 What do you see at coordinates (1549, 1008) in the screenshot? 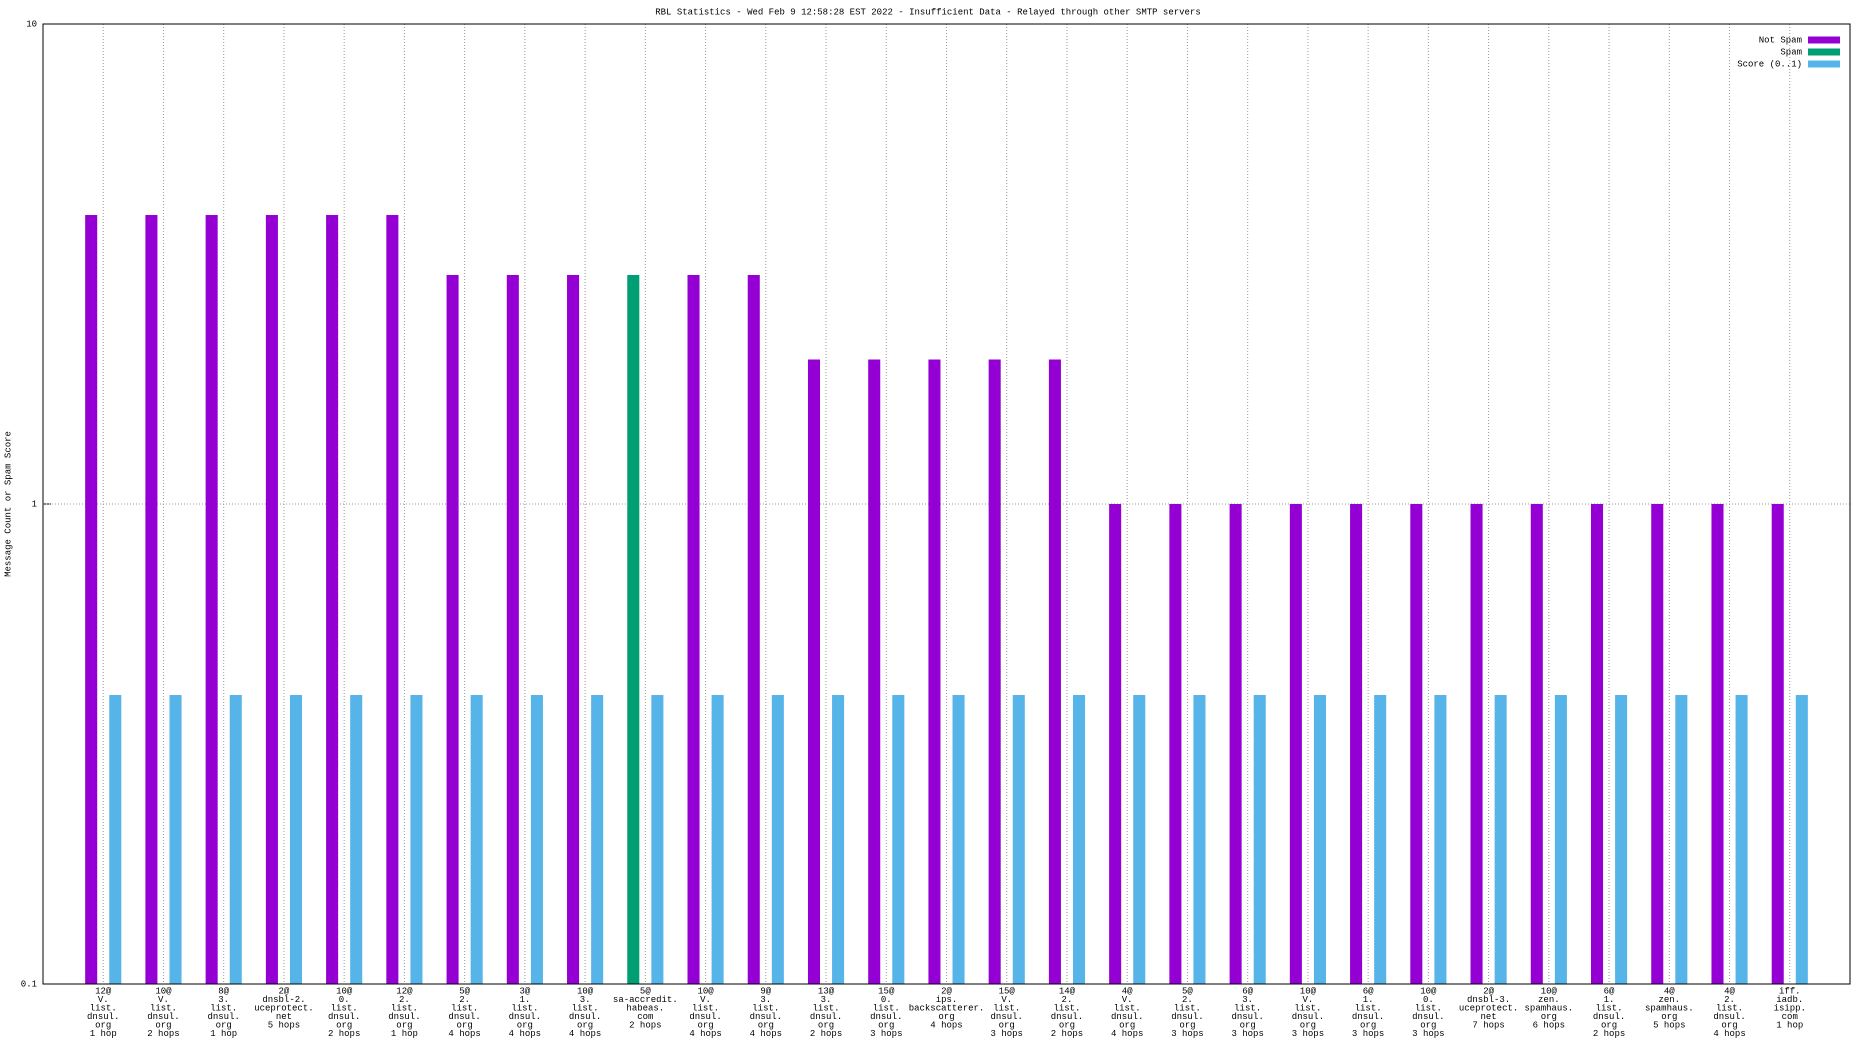
I see `x-tick-label: spamhaus.` at bounding box center [1549, 1008].